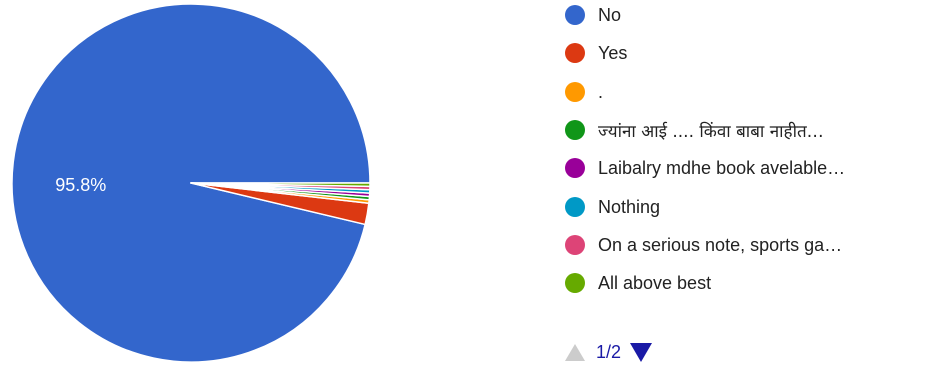 This screenshot has width=930, height=368. I want to click on legend-item: ., so click(584, 92).